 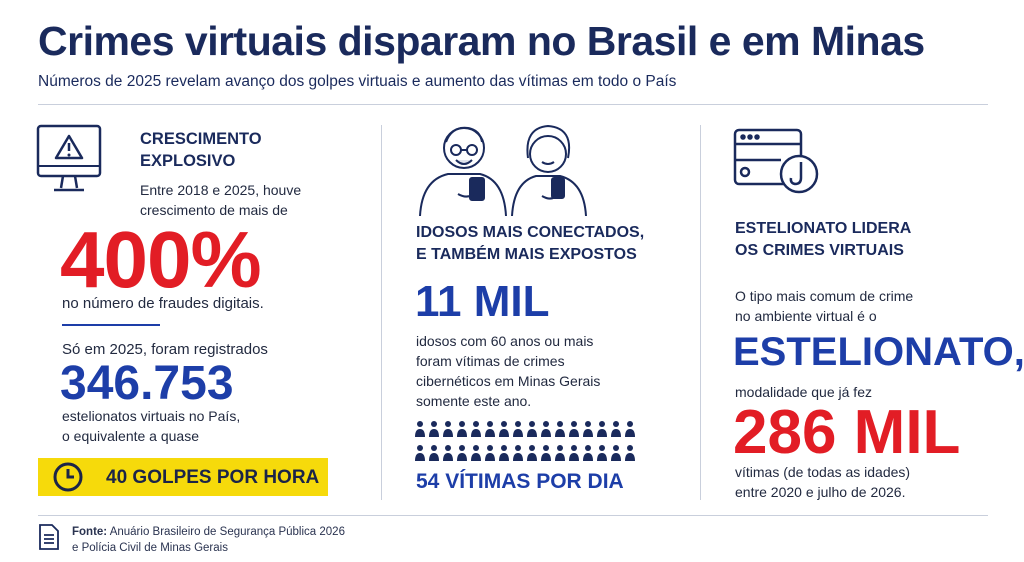 I want to click on text-line: o equivalente a quase, so click(x=130, y=436).